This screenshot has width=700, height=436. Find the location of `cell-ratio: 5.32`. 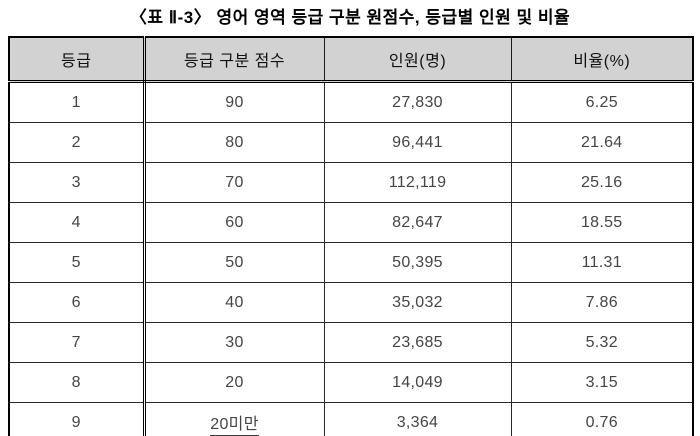

cell-ratio: 5.32 is located at coordinates (602, 342).